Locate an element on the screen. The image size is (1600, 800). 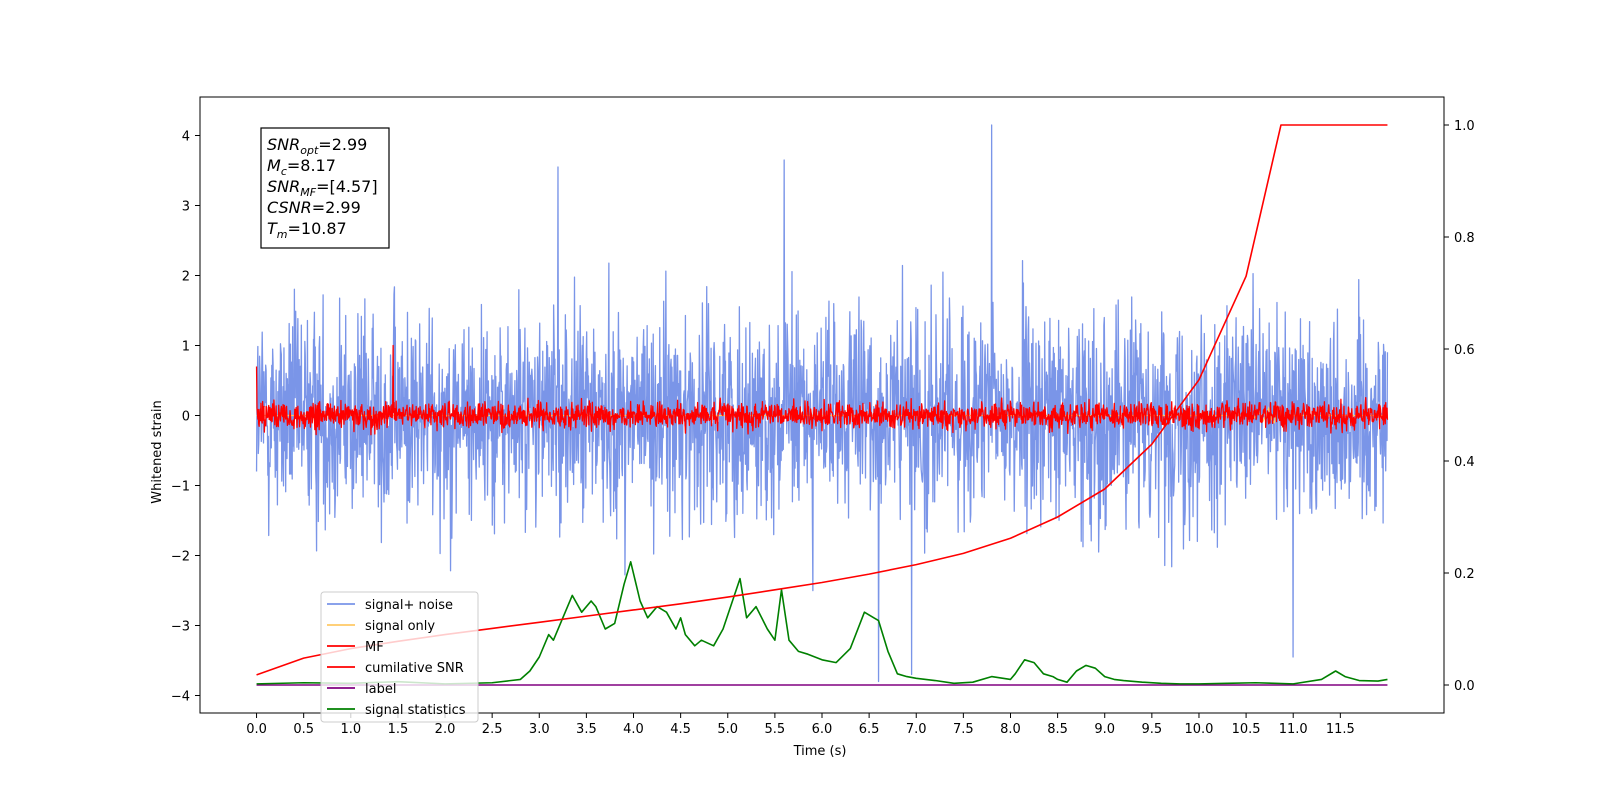
y-tick-label: 4 is located at coordinates (186, 137).